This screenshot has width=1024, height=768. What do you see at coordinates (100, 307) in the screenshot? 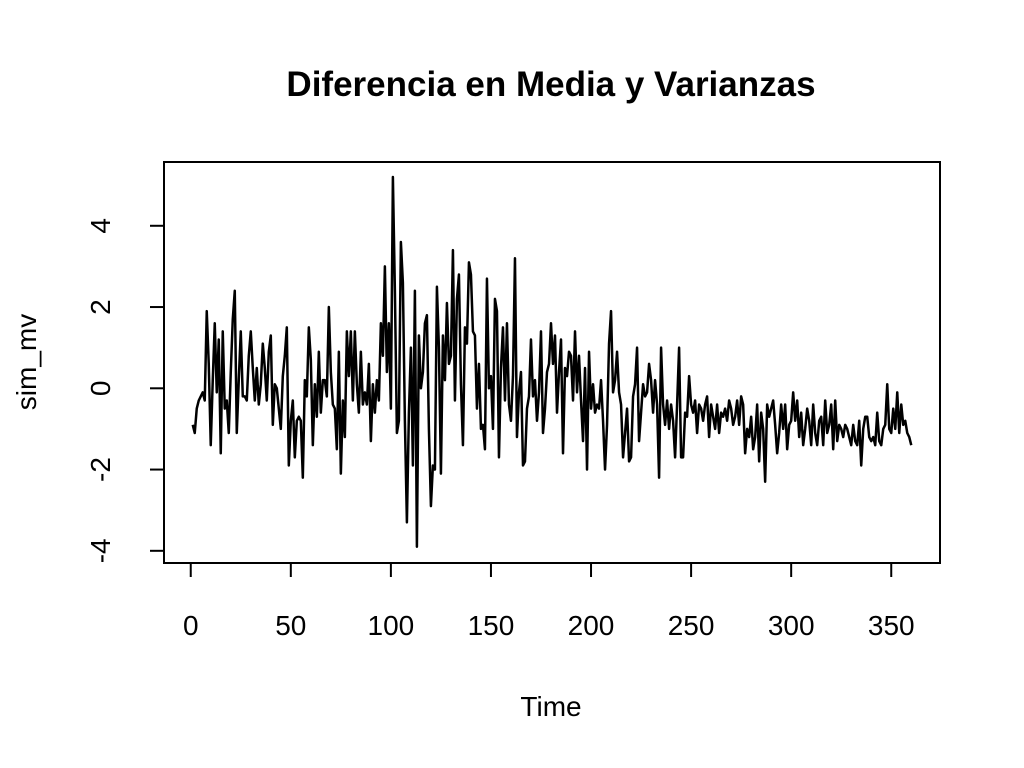
I see `y-tick-label: 2` at bounding box center [100, 307].